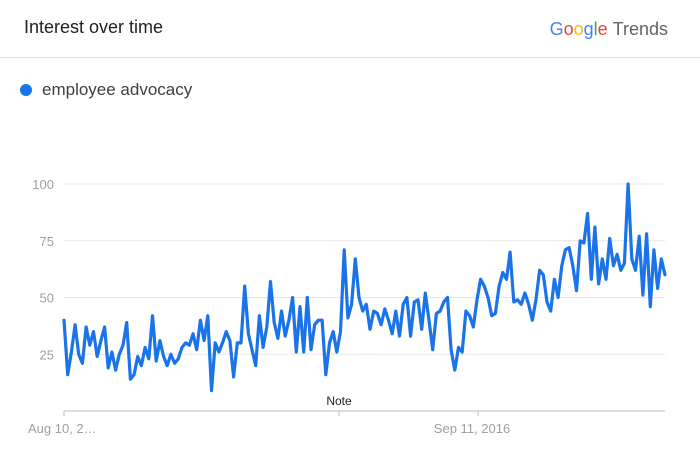 This screenshot has height=471, width=700. I want to click on brand-letter: g, so click(588, 29).